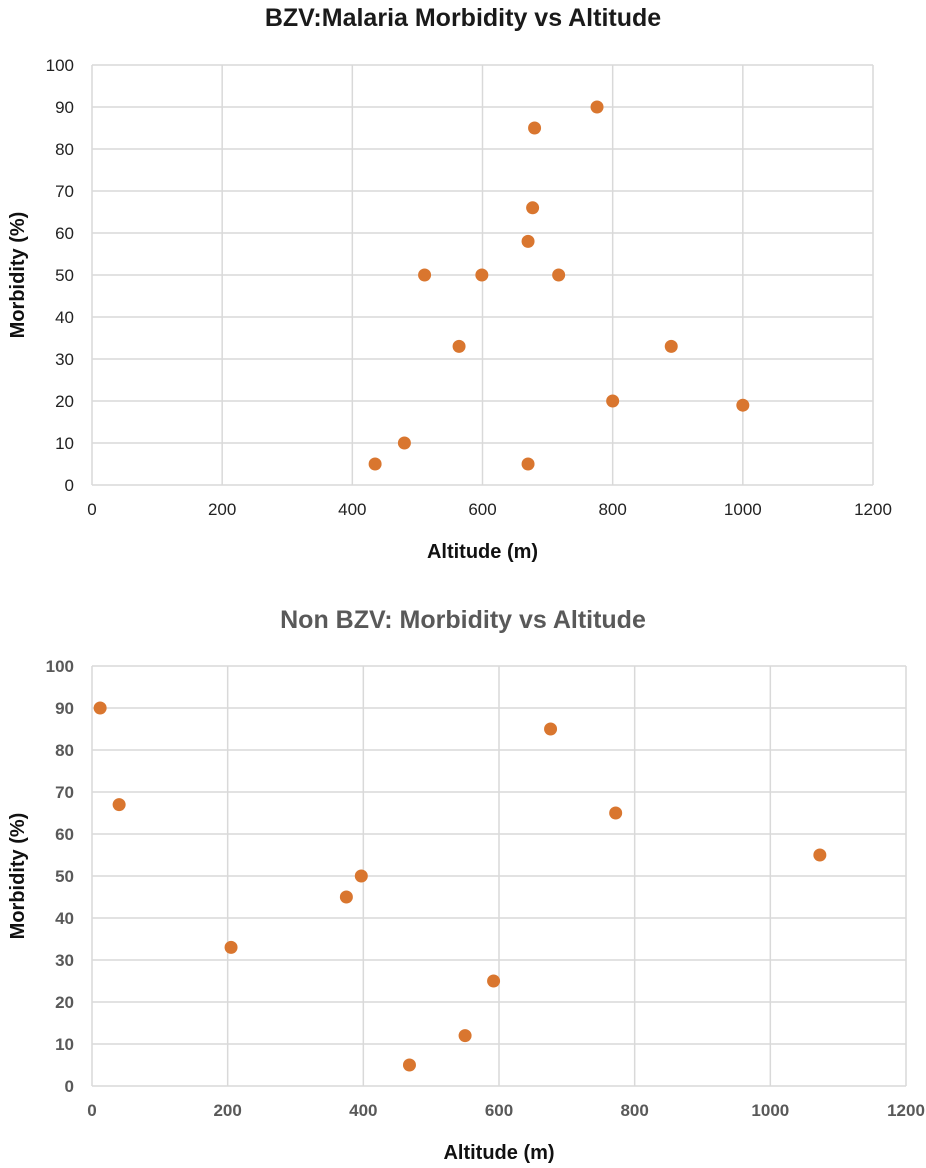  What do you see at coordinates (559, 285) in the screenshot?
I see `data-series` at bounding box center [559, 285].